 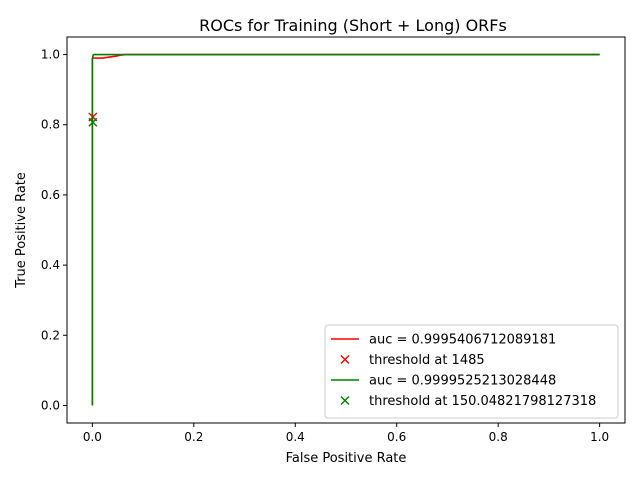 I want to click on x-axis-label: False Positive Rate, so click(x=346, y=458).